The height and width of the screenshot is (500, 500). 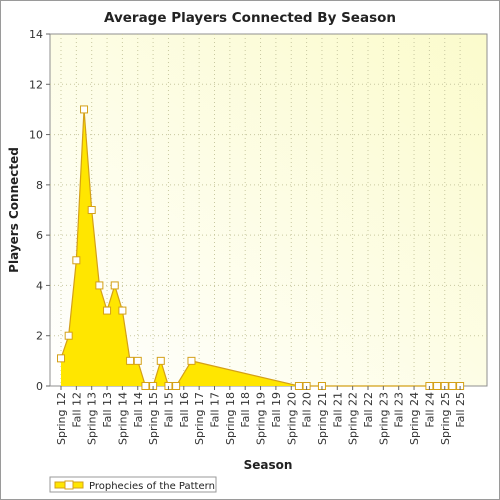 I want to click on y-tick-label: 4, so click(x=39, y=285).